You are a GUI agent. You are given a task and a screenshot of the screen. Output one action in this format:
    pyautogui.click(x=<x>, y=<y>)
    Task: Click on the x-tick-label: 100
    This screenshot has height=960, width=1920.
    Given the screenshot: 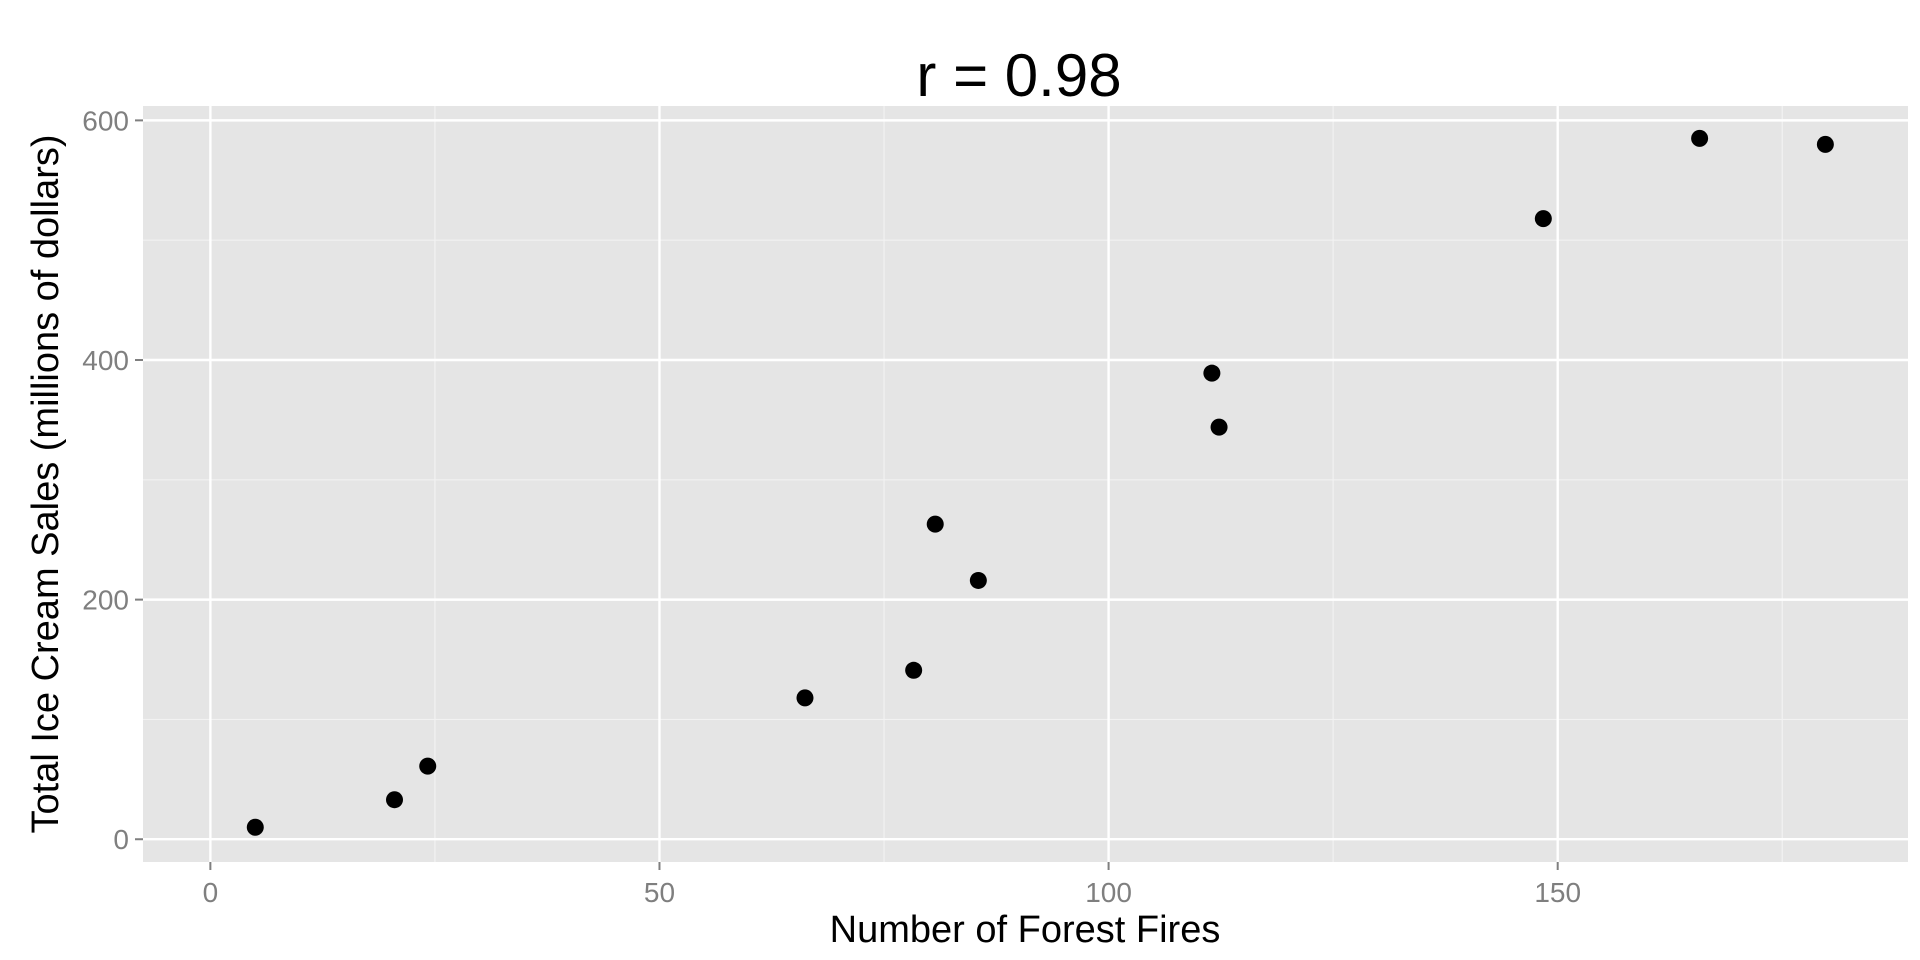 What is the action you would take?
    pyautogui.click(x=1108, y=892)
    